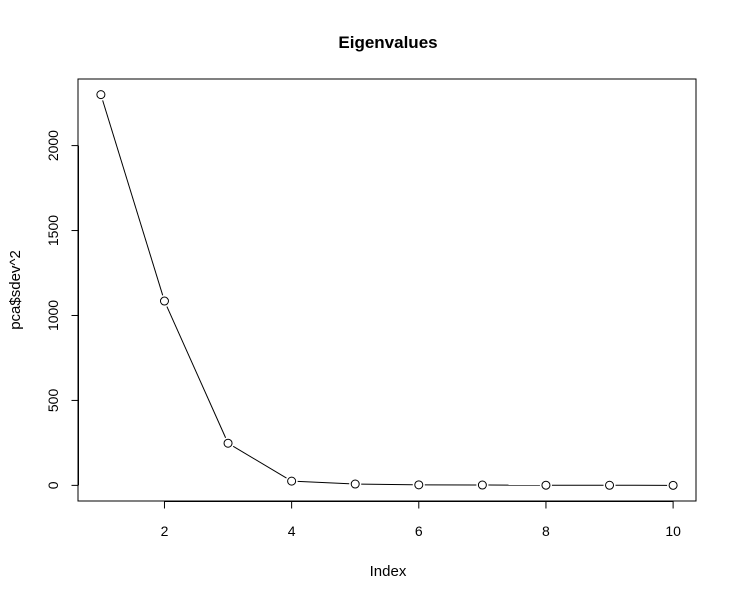  What do you see at coordinates (53, 315) in the screenshot?
I see `y-tick-label: 1000` at bounding box center [53, 315].